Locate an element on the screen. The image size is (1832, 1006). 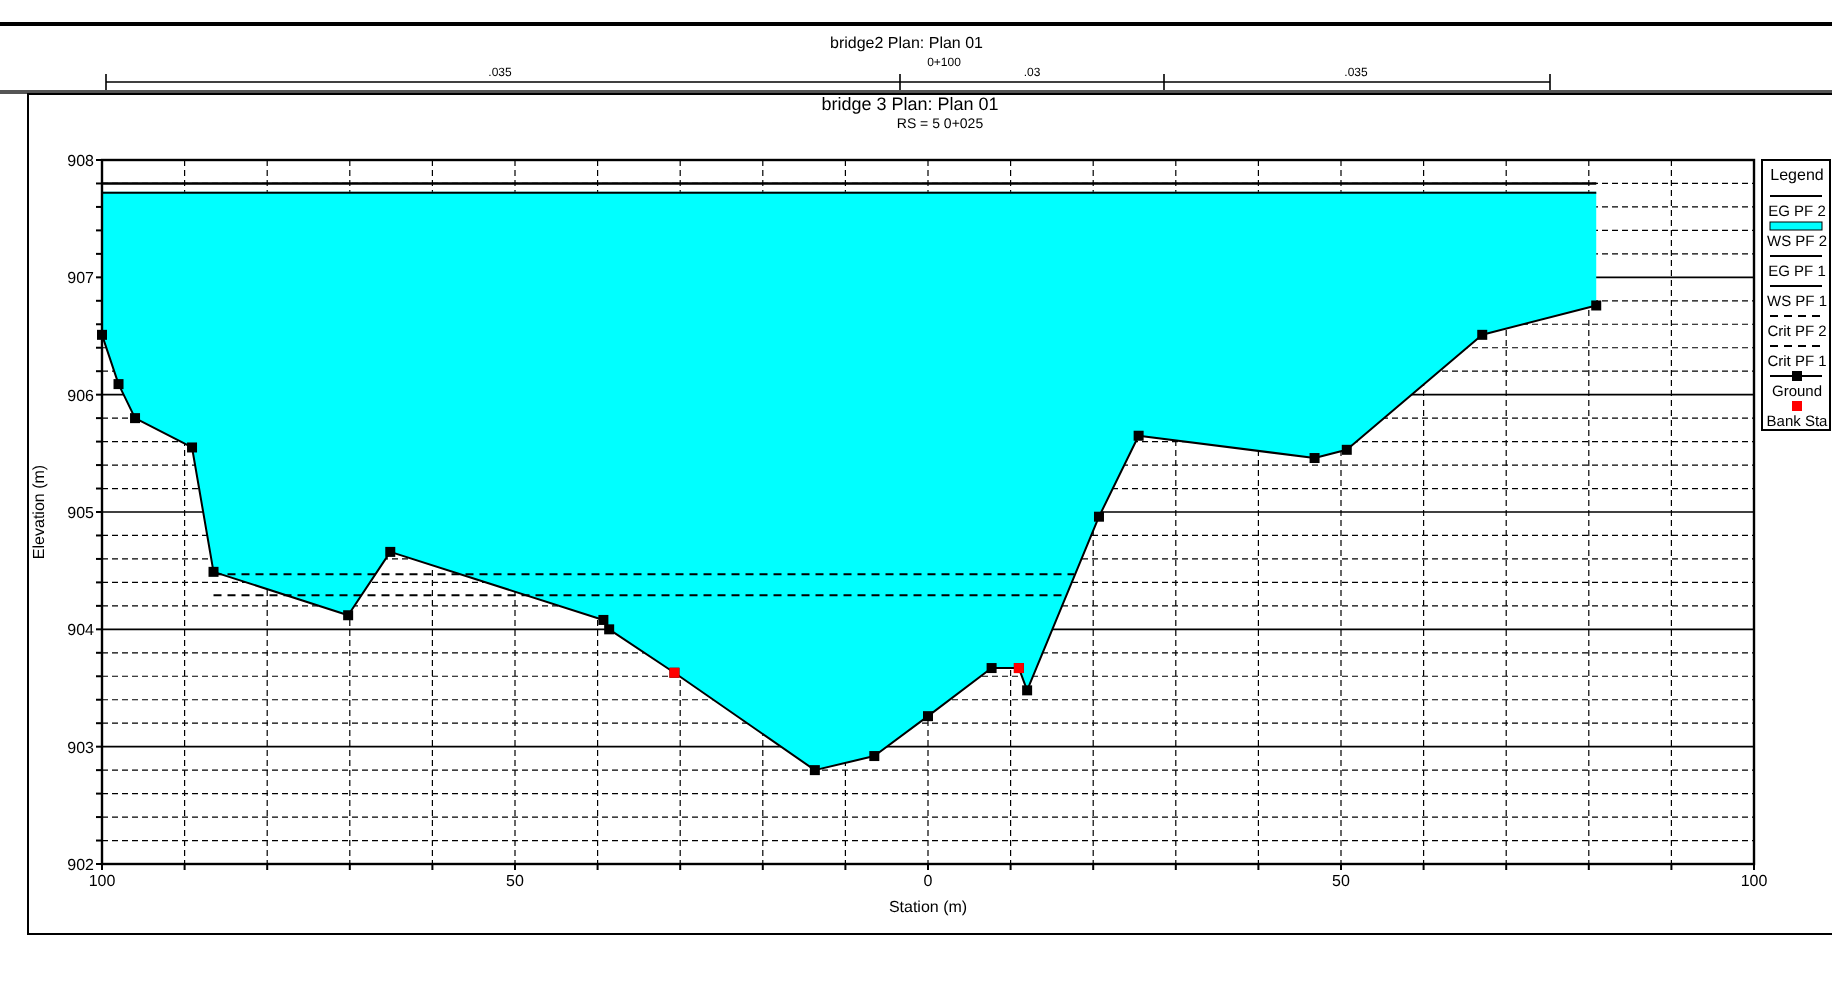
y-tick-label: 905 is located at coordinates (81, 513).